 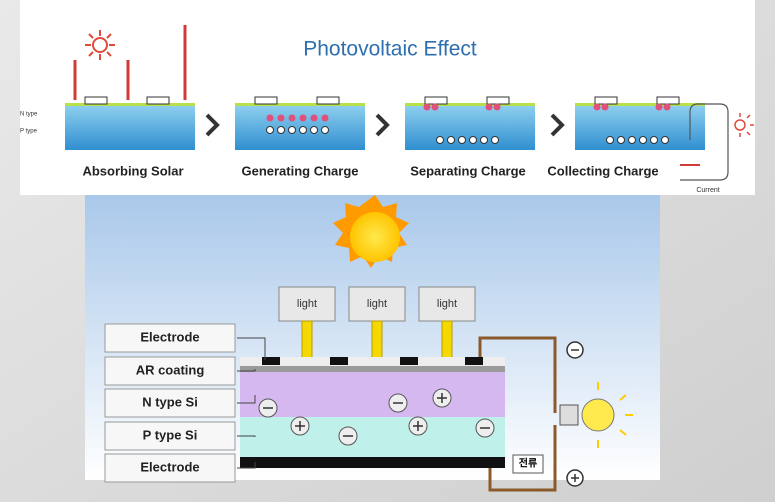 What do you see at coordinates (517, 414) in the screenshot?
I see `wire` at bounding box center [517, 414].